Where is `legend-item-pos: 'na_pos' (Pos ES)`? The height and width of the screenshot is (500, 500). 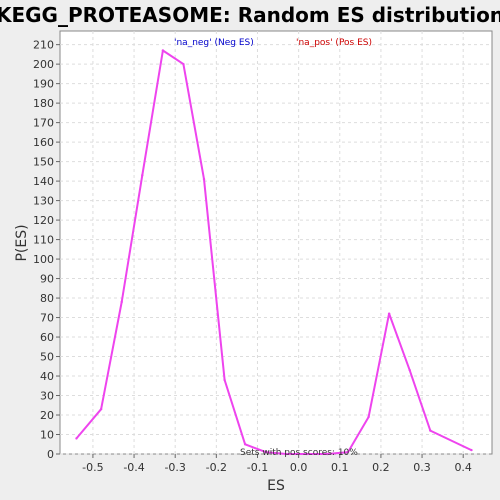
legend-item-pos: 'na_pos' (Pos ES) is located at coordinates (334, 43).